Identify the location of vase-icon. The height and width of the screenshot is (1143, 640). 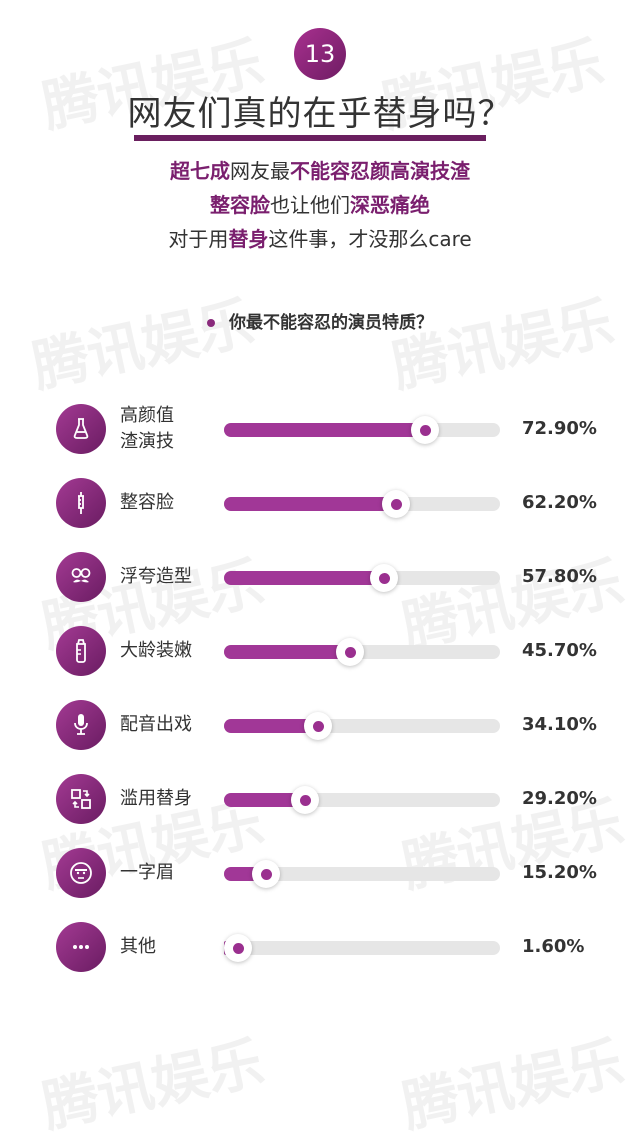
(81, 429).